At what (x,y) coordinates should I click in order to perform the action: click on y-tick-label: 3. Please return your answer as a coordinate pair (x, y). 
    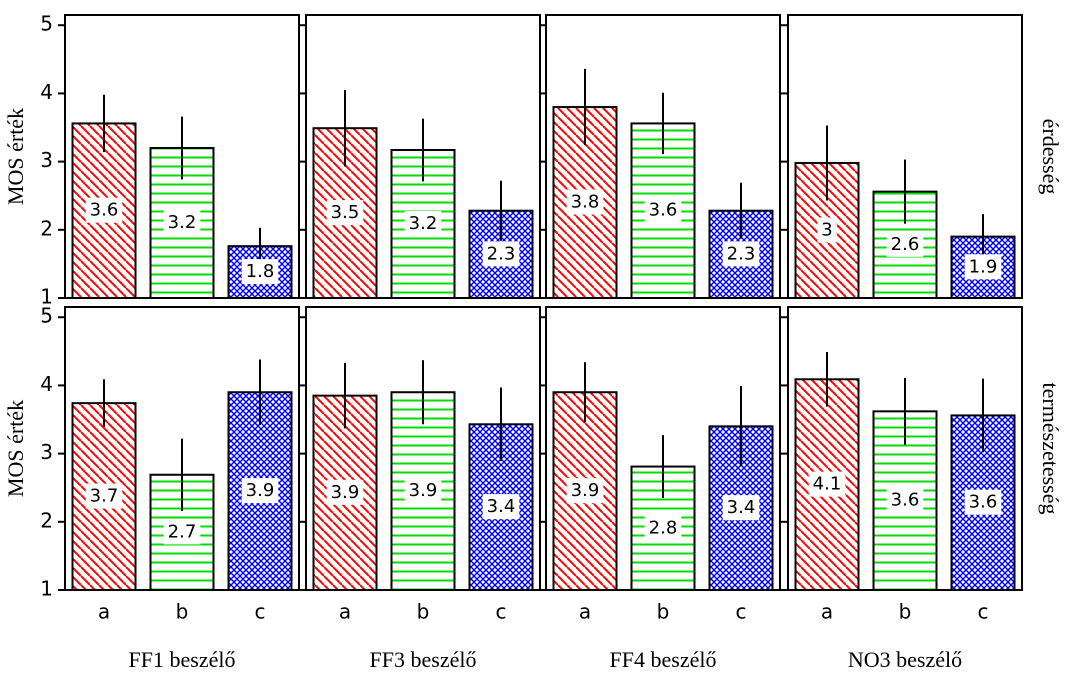
    Looking at the image, I should click on (46, 160).